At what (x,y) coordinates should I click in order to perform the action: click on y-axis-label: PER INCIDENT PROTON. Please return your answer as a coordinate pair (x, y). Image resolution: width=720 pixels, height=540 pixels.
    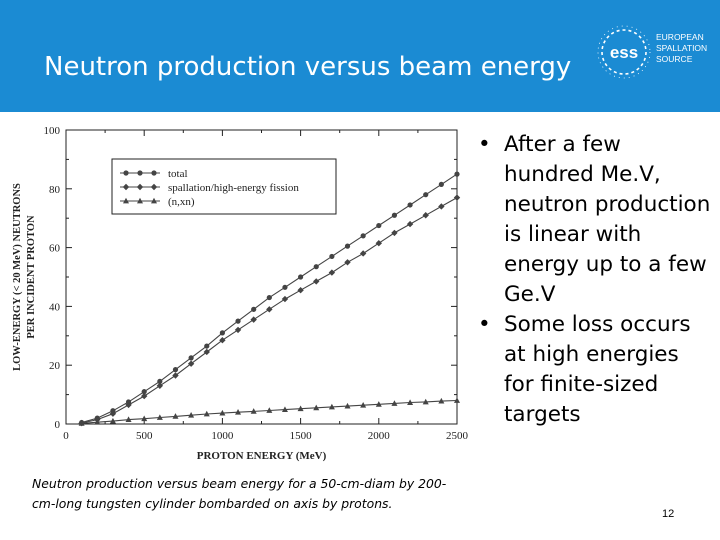
    Looking at the image, I should click on (31, 277).